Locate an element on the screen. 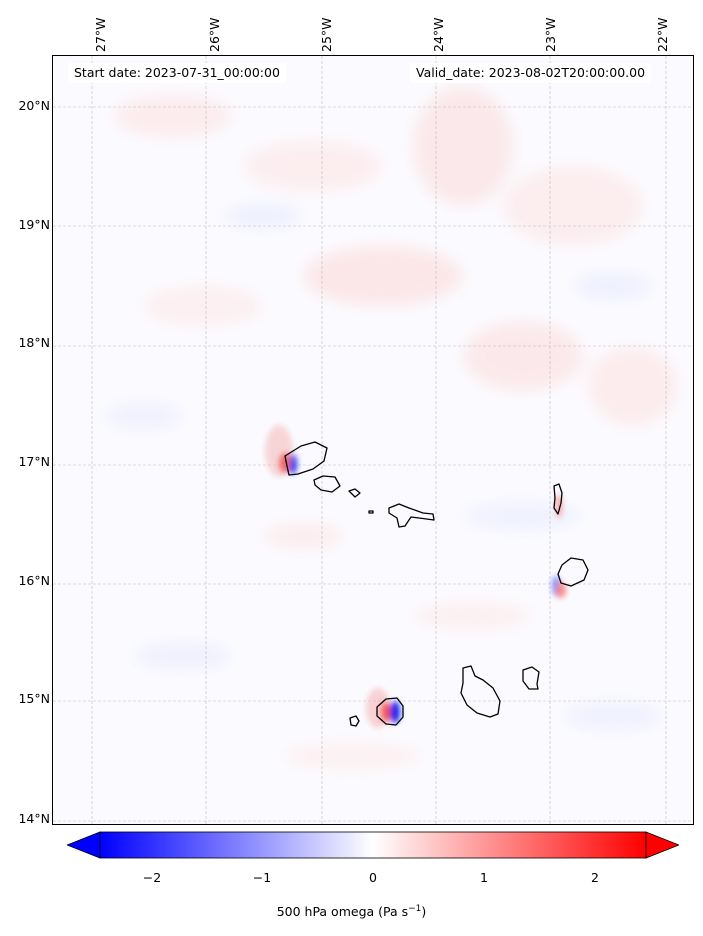 This screenshot has height=936, width=703. colorbar-extend-max is located at coordinates (662, 845).